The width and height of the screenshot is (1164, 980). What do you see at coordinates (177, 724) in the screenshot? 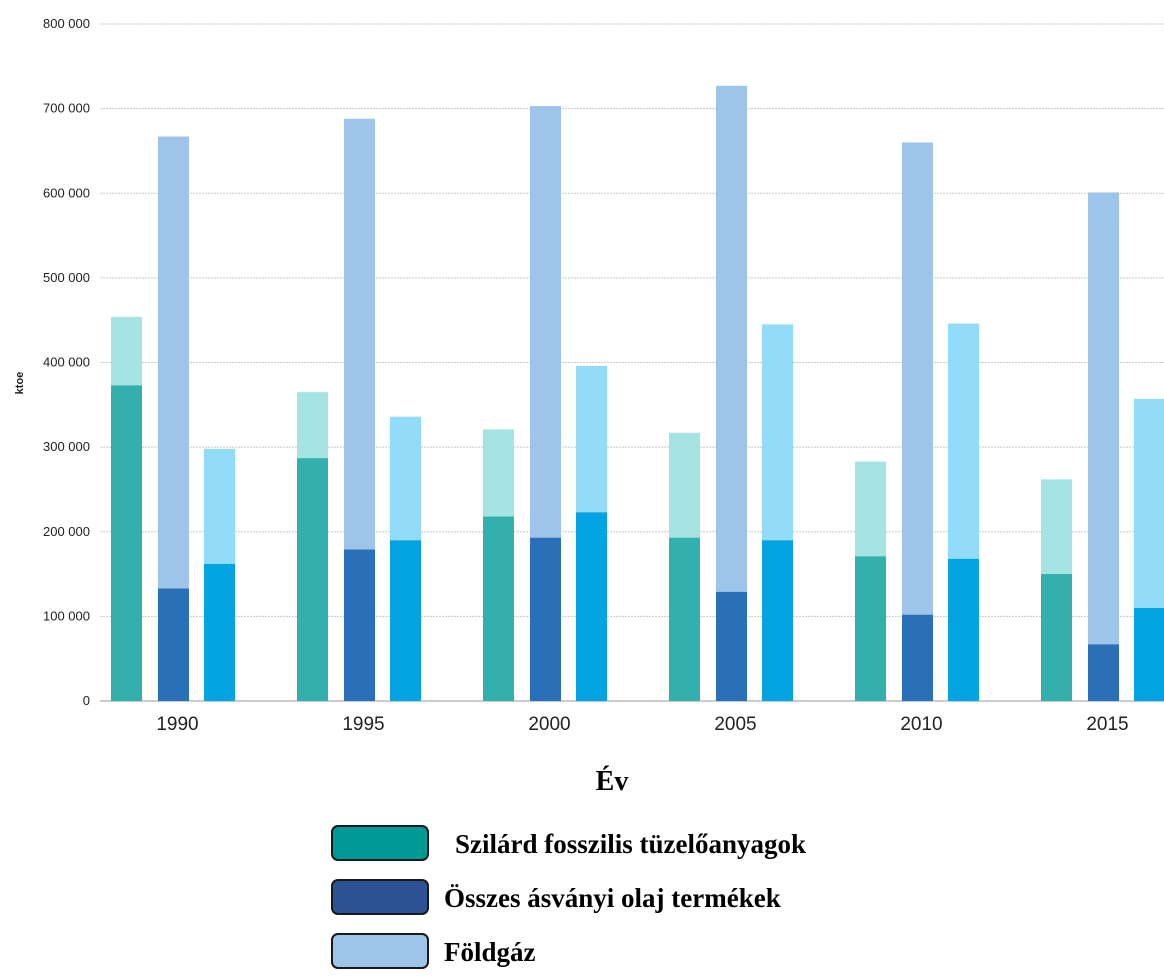
I see `x-tick-label: 1990` at bounding box center [177, 724].